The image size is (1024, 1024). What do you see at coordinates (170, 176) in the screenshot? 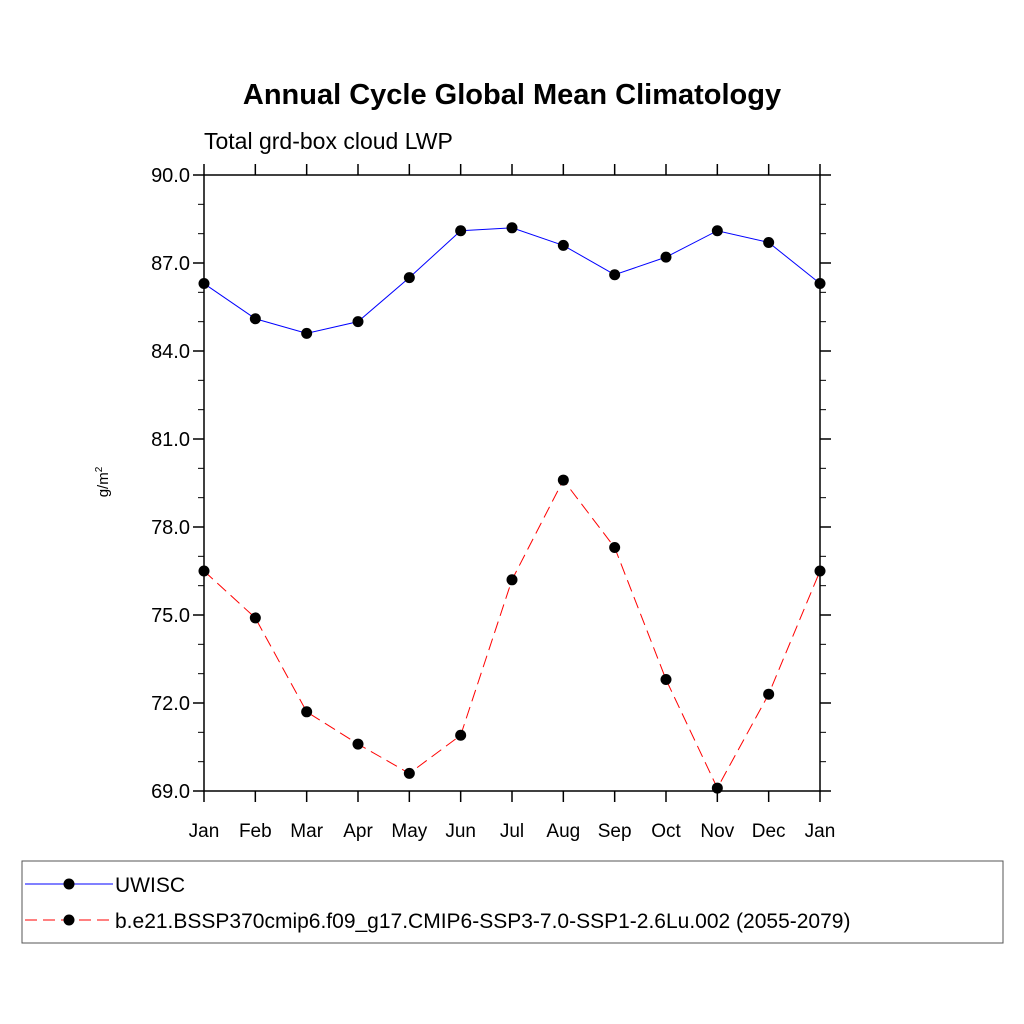
I see `y-tick-label: 90.0` at bounding box center [170, 176].